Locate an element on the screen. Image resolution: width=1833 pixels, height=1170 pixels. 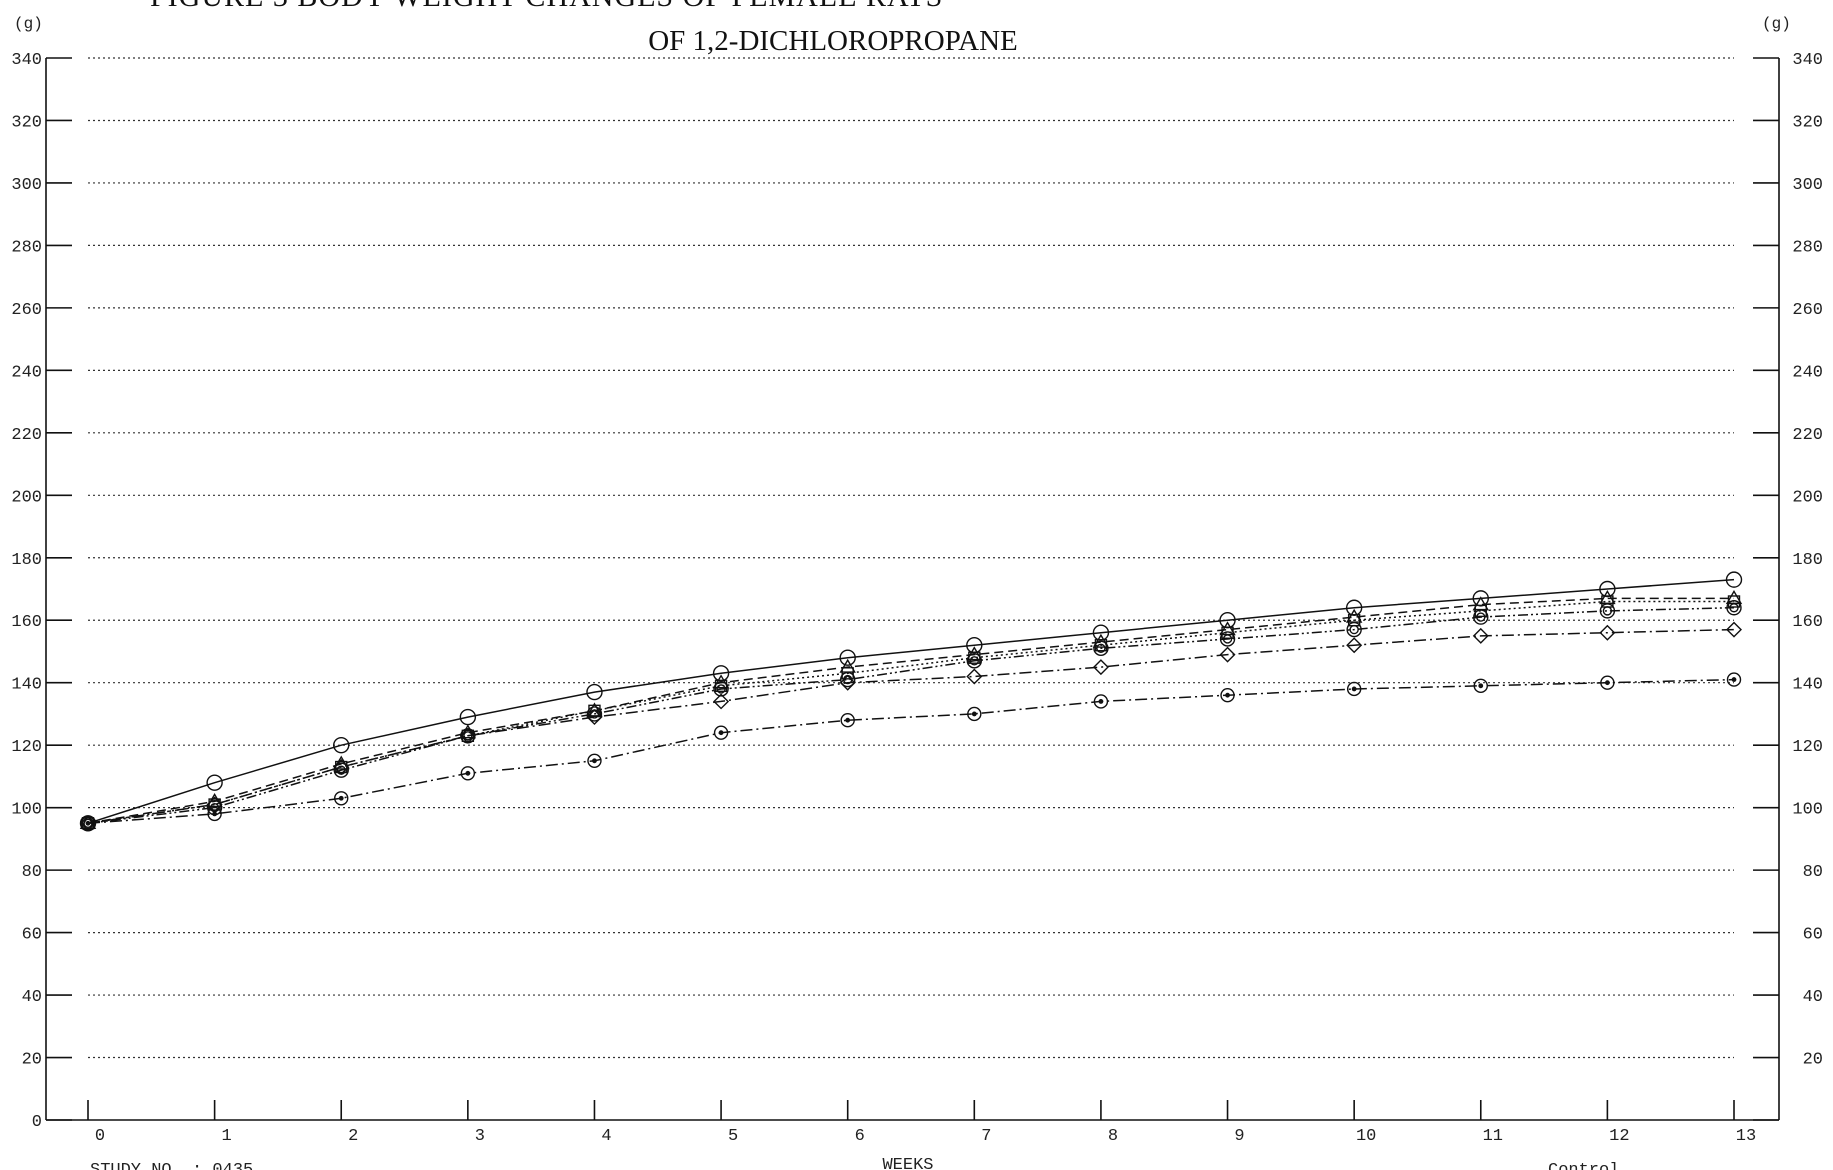
y-tick-label-right: 300 is located at coordinates (1807, 185).